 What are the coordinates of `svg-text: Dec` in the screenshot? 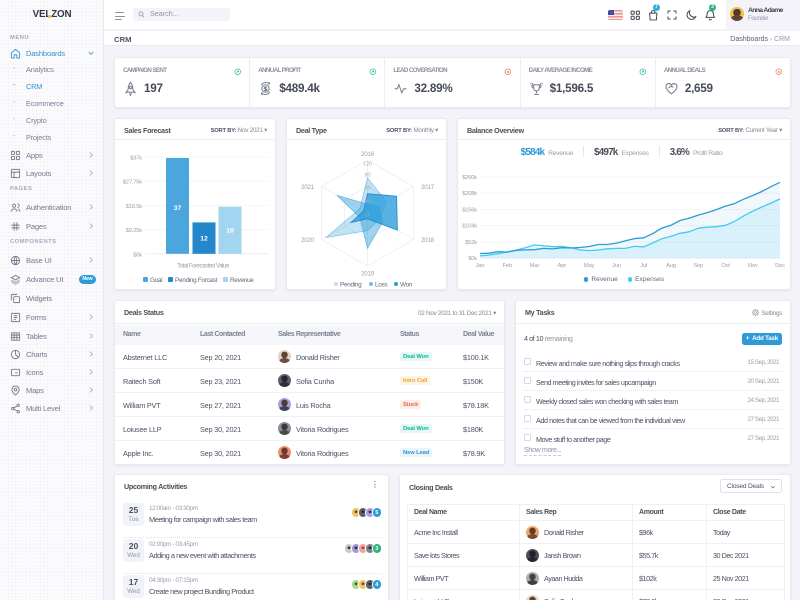 It's located at (780, 266).